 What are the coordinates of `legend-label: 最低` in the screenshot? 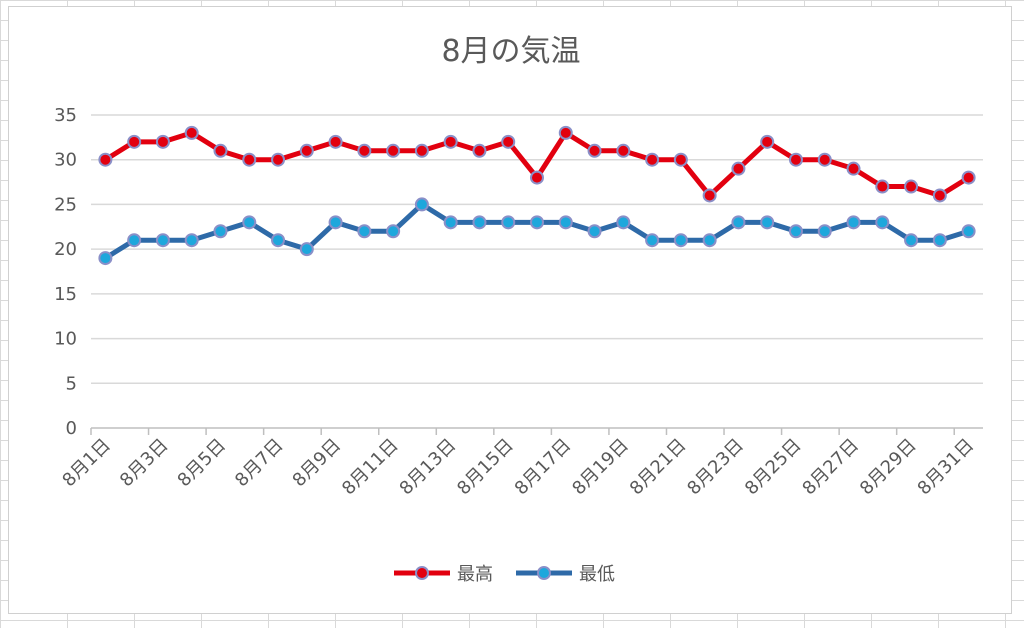 It's located at (597, 574).